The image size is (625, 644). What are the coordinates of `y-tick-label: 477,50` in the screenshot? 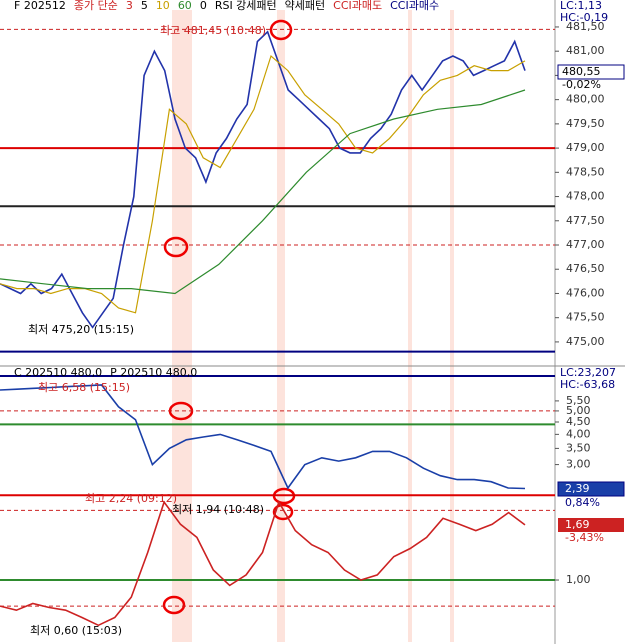 It's located at (585, 220).